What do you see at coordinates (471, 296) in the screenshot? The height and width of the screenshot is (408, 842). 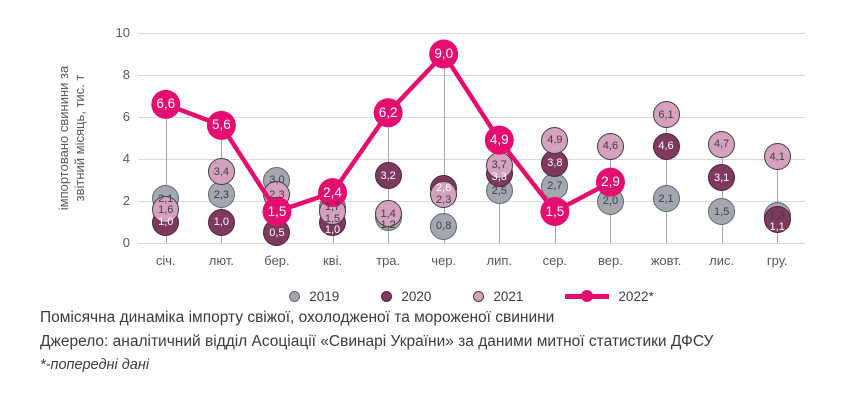 I see `legend: 2019 2020 2021 2022*` at bounding box center [471, 296].